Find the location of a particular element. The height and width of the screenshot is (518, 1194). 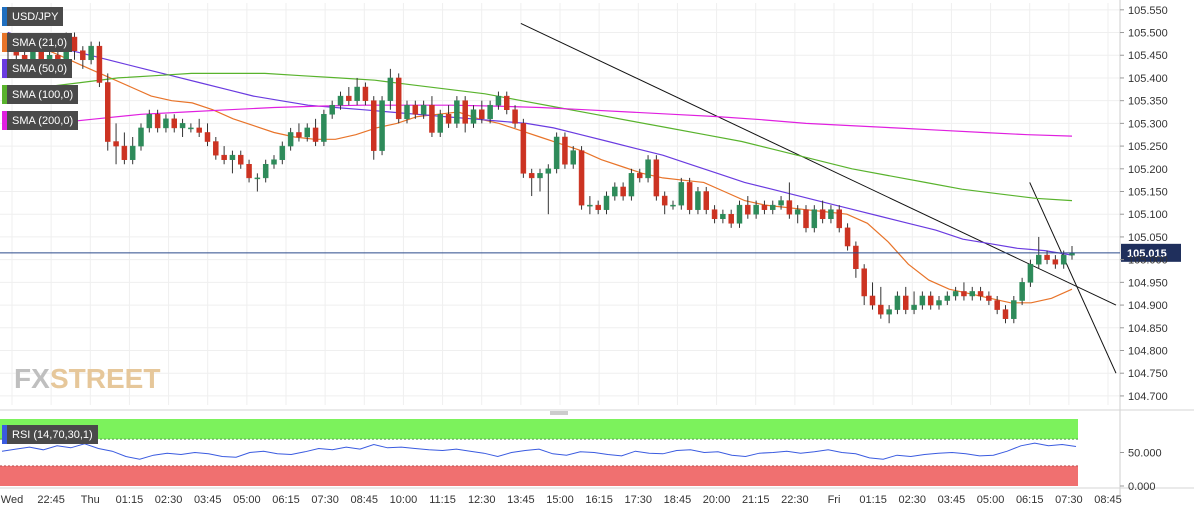

time-tick-label: 18:45 is located at coordinates (678, 500).